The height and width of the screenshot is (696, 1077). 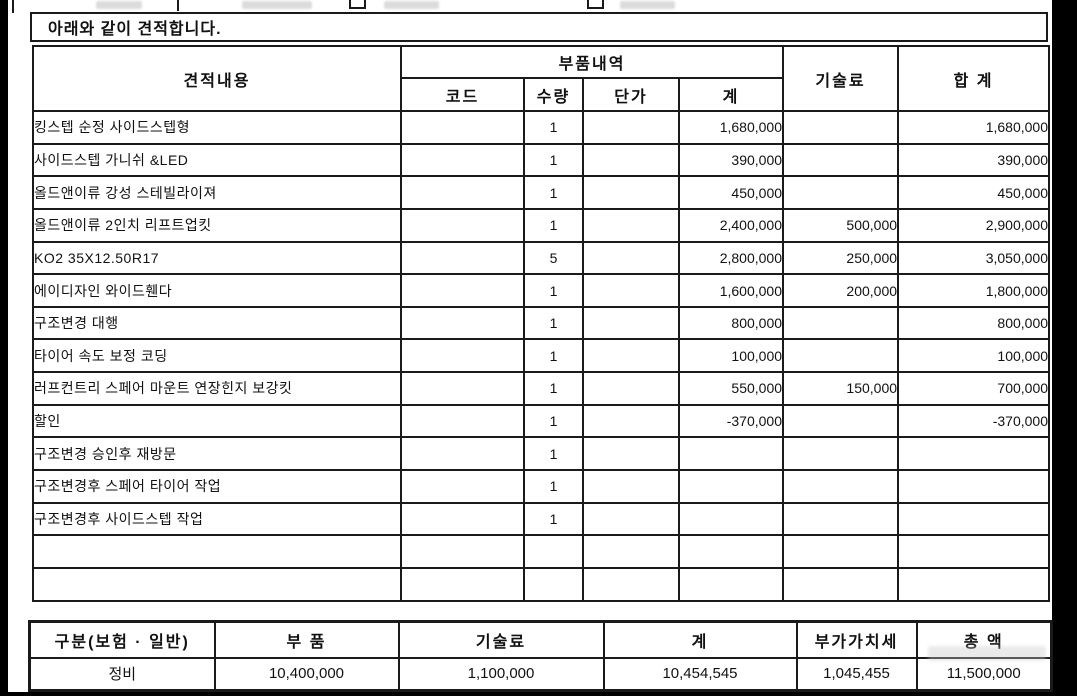 What do you see at coordinates (984, 639) in the screenshot?
I see `summary-header-total: 총 액` at bounding box center [984, 639].